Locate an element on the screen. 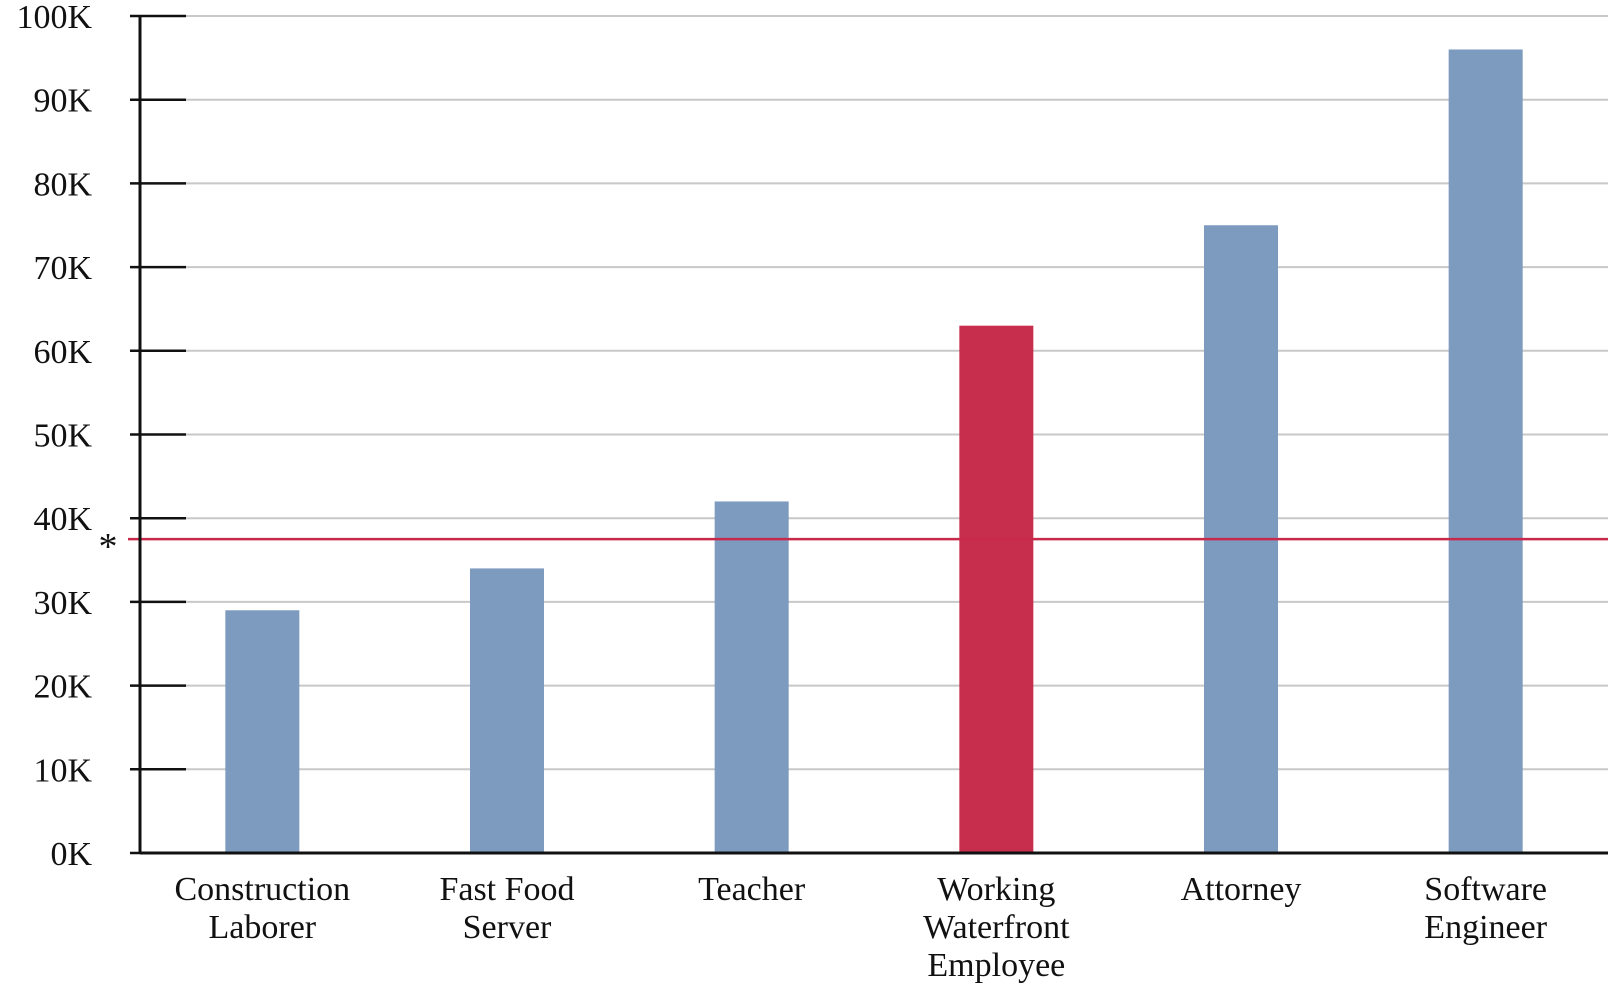  x-category-label: Waterfront is located at coordinates (996, 927).